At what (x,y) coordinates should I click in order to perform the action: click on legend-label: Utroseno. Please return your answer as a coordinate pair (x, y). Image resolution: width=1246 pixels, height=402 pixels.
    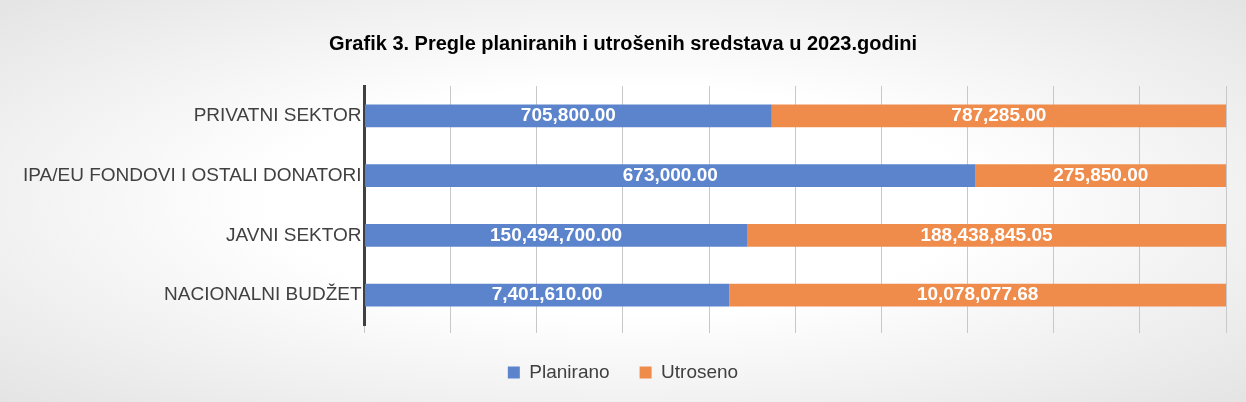
    Looking at the image, I should click on (700, 371).